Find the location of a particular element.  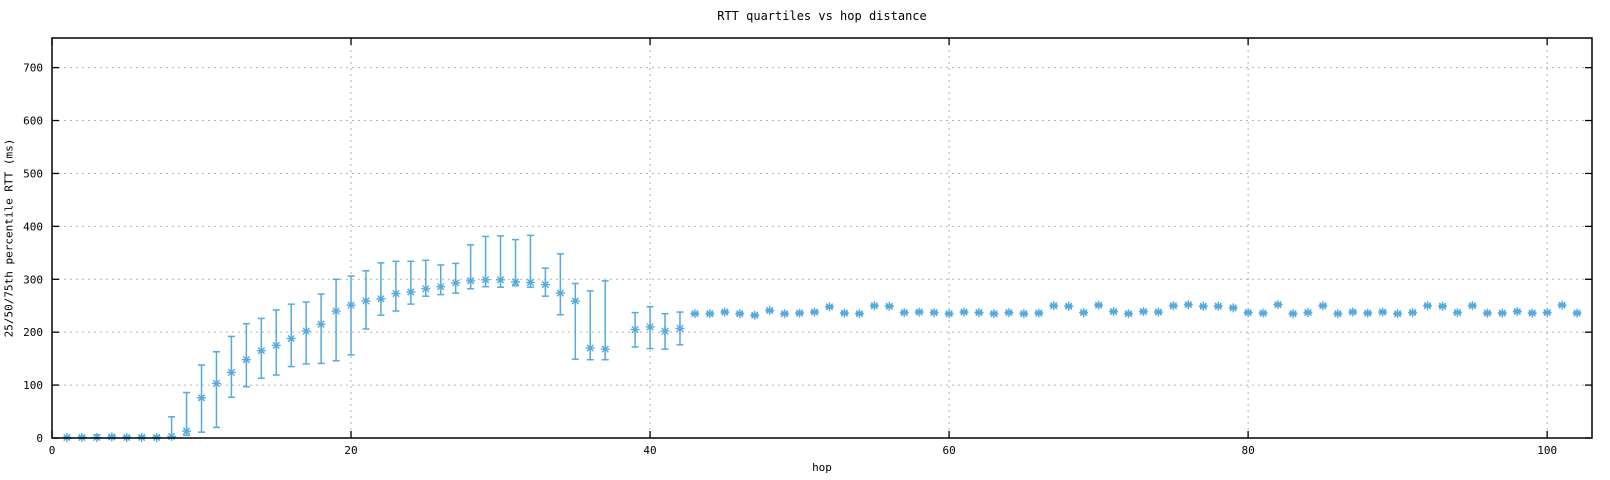

chart-title: RTT quartiles vs hop distance is located at coordinates (822, 16).